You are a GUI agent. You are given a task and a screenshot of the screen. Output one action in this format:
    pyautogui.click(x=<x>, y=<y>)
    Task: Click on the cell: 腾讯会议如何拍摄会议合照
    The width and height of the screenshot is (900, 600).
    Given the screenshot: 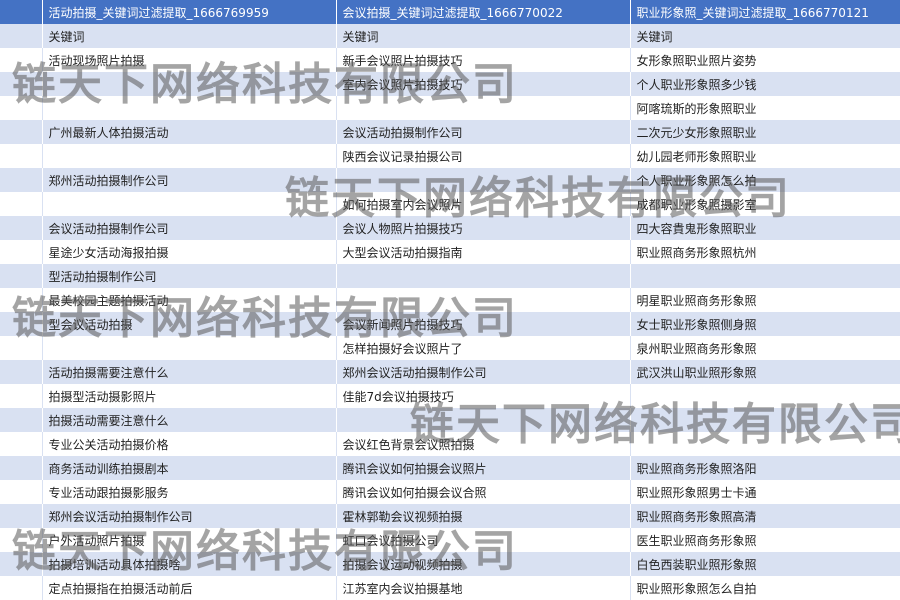 What is the action you would take?
    pyautogui.click(x=483, y=492)
    